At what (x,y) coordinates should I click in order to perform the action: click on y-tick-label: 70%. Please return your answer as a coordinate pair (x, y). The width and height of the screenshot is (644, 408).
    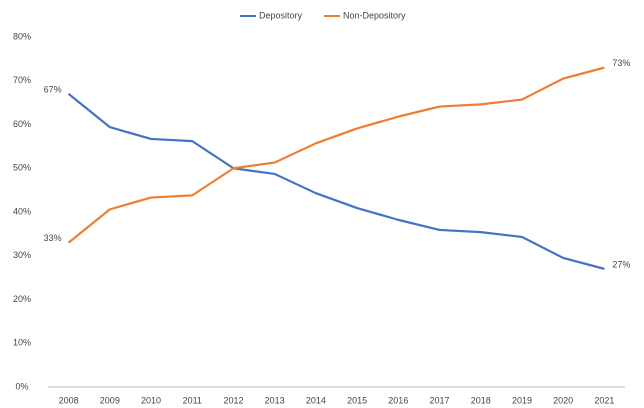
    Looking at the image, I should click on (22, 80).